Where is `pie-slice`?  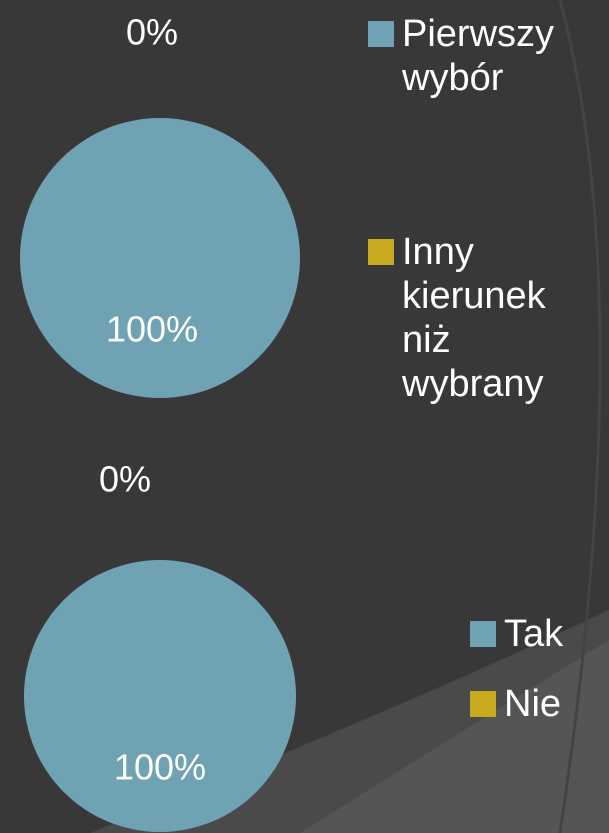
pie-slice is located at coordinates (160, 696).